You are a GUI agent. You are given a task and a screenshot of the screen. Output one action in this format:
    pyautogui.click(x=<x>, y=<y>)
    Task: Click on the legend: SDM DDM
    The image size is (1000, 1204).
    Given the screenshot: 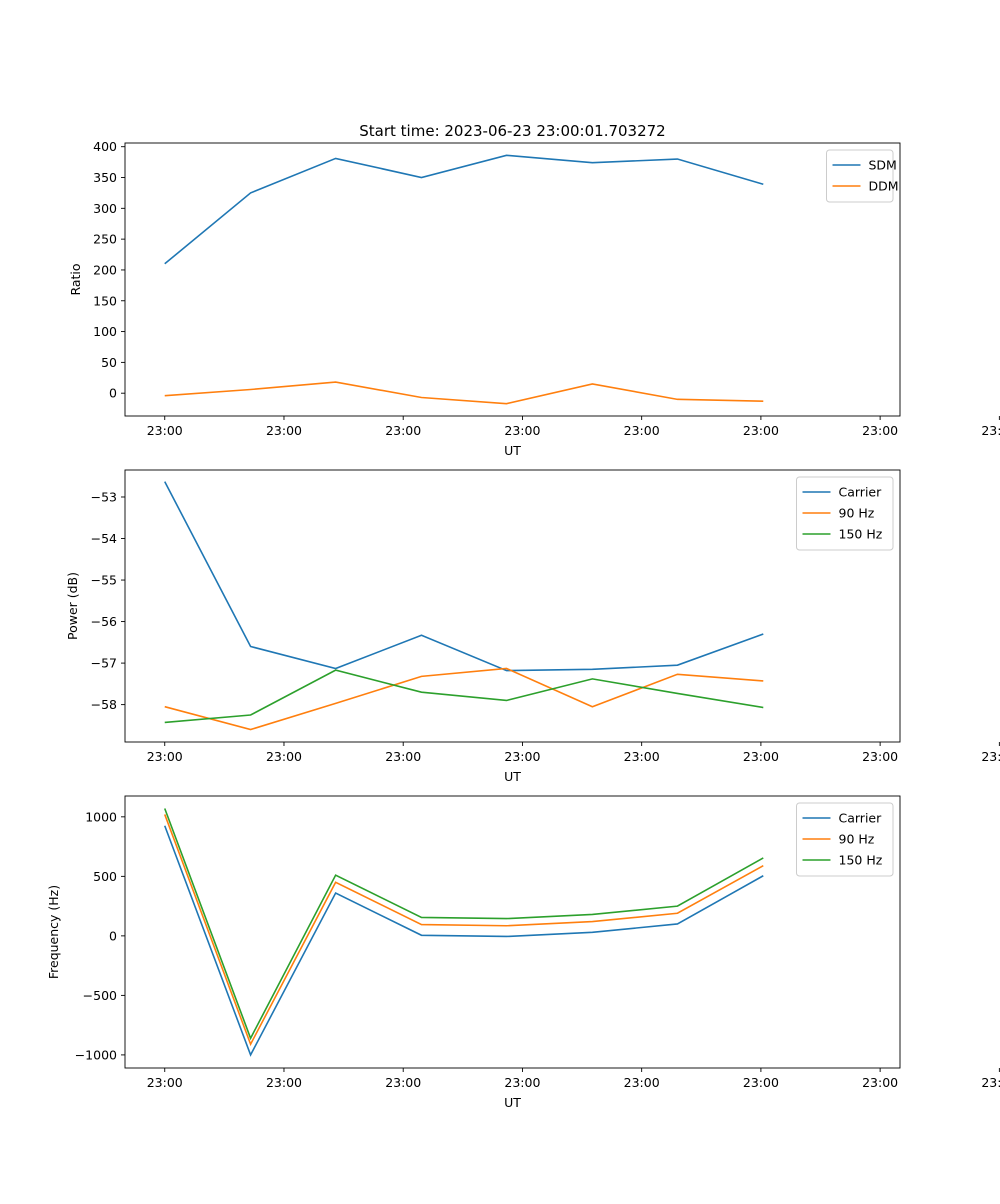 What is the action you would take?
    pyautogui.click(x=862, y=176)
    